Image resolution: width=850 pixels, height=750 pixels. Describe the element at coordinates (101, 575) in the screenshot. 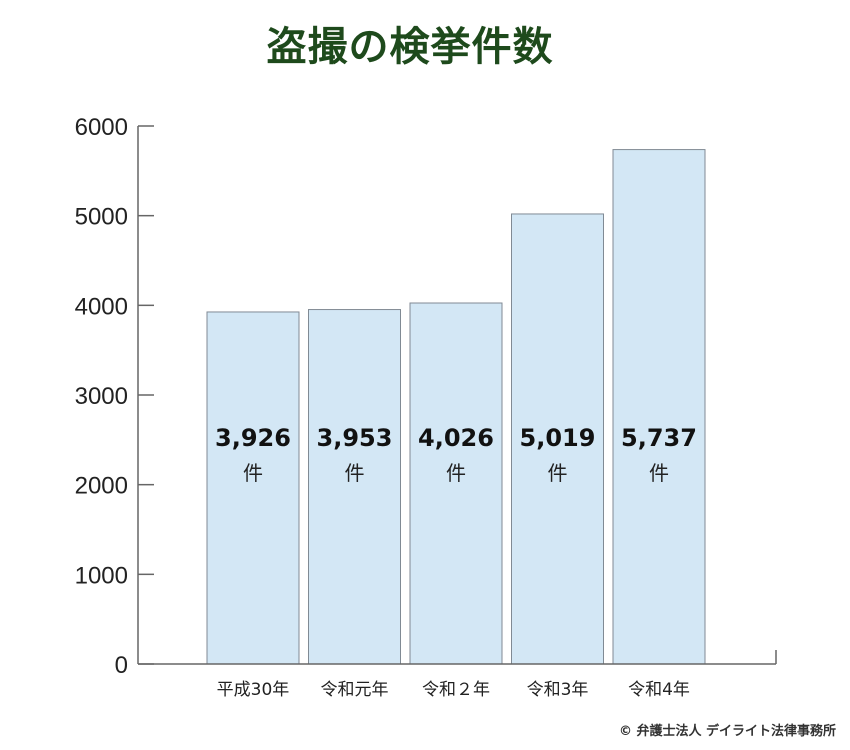

I see `y-tick-label: 1000` at that location.